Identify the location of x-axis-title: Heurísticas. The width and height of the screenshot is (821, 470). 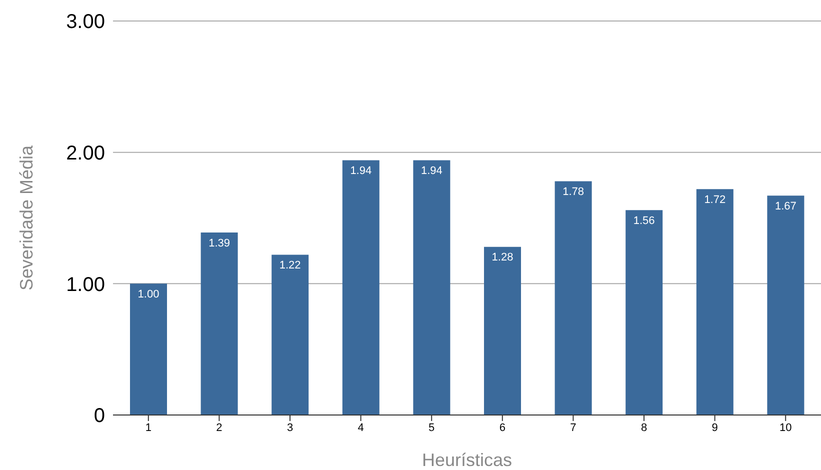
(467, 460).